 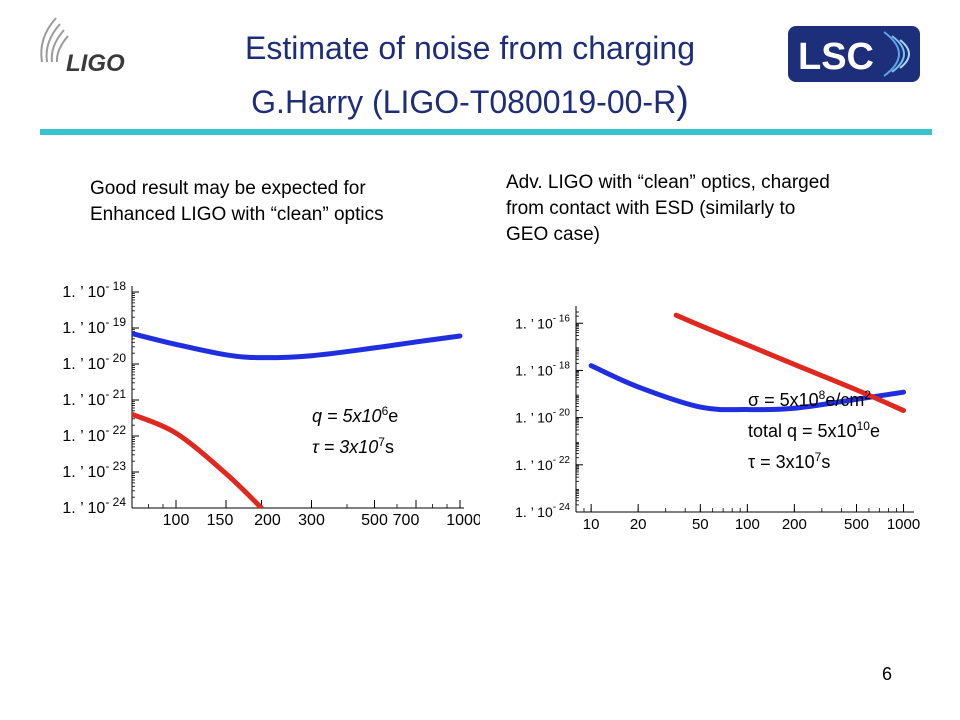 I want to click on annotation-sup: 2, so click(x=868, y=395).